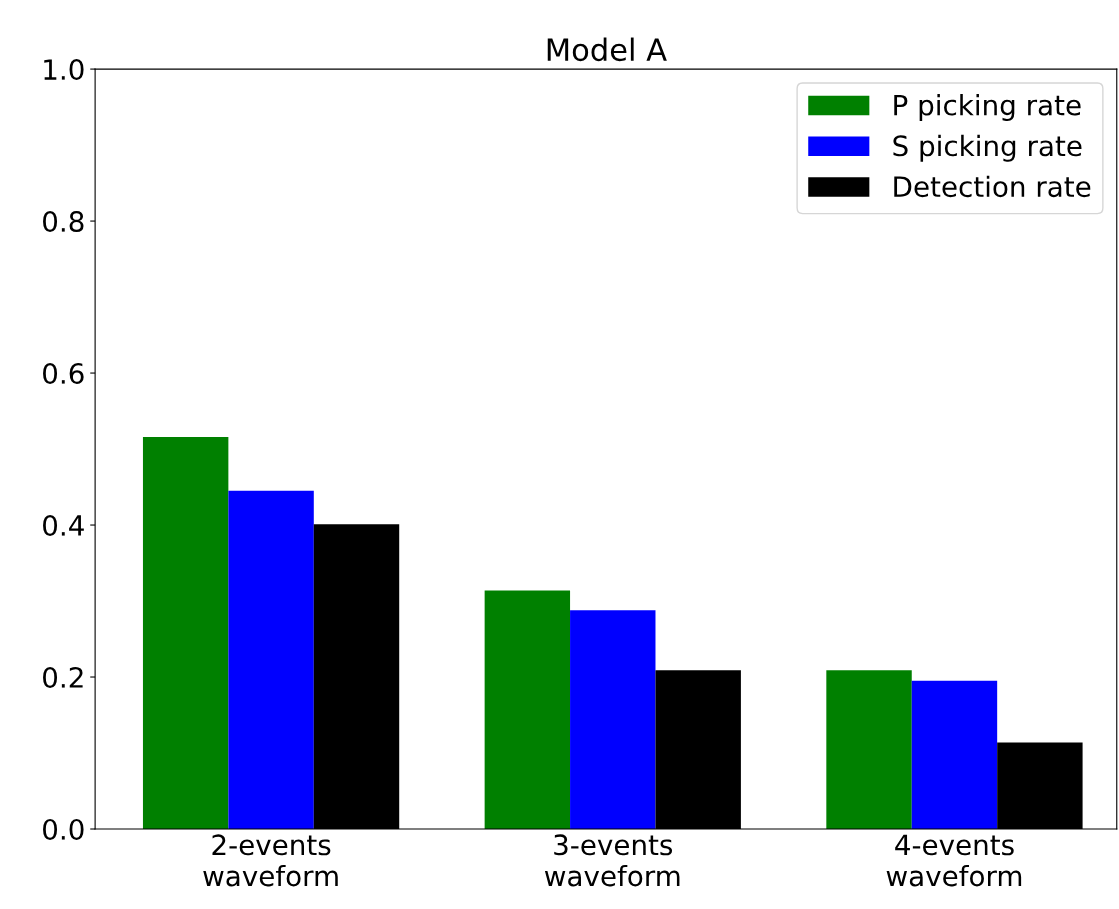 Image resolution: width=1119 pixels, height=909 pixels. Describe the element at coordinates (612, 860) in the screenshot. I see `x-tick-label: 3-events waveform` at that location.